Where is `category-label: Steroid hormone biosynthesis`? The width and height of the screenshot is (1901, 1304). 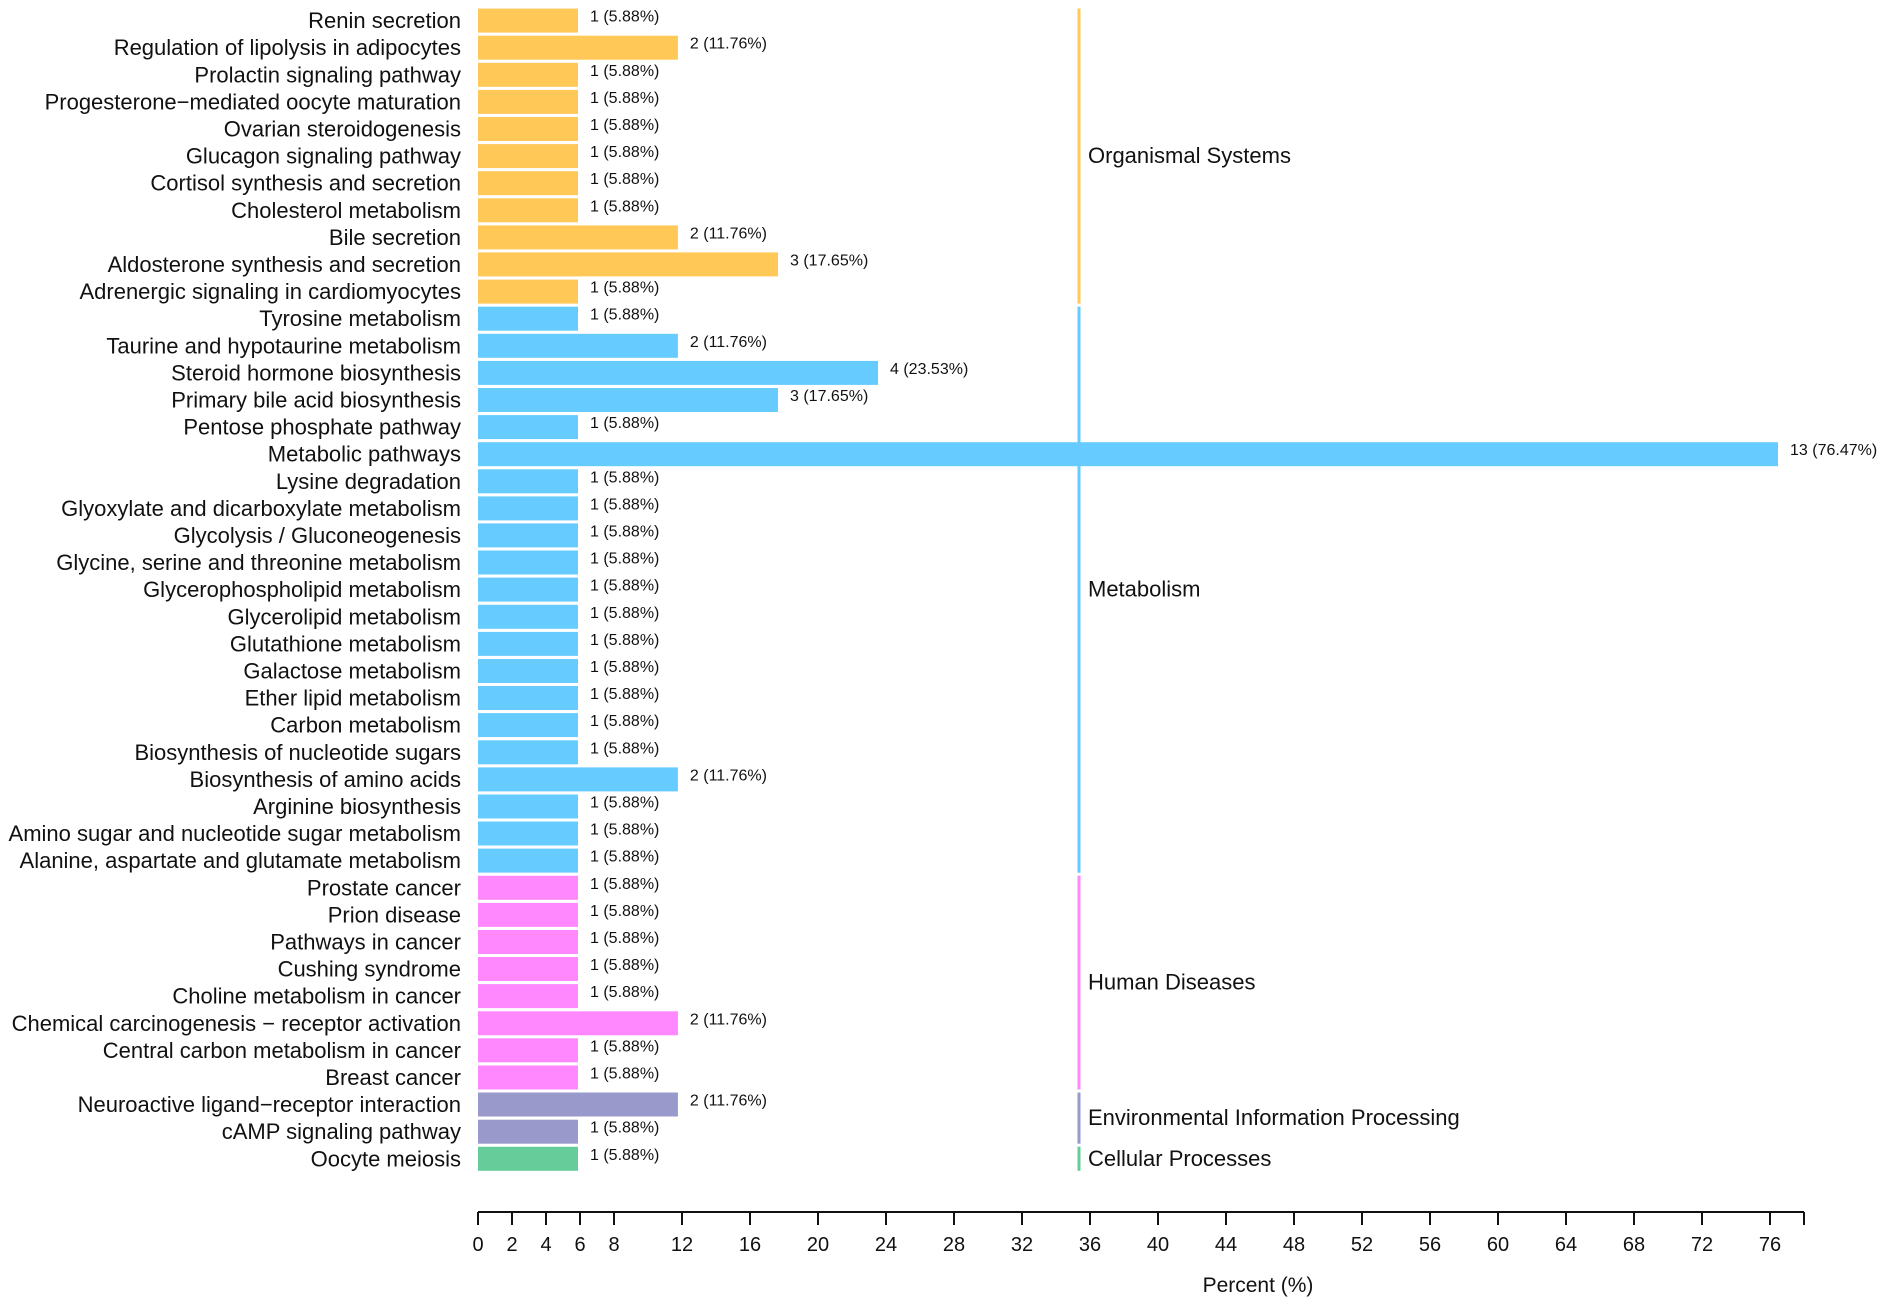
category-label: Steroid hormone biosynthesis is located at coordinates (316, 372).